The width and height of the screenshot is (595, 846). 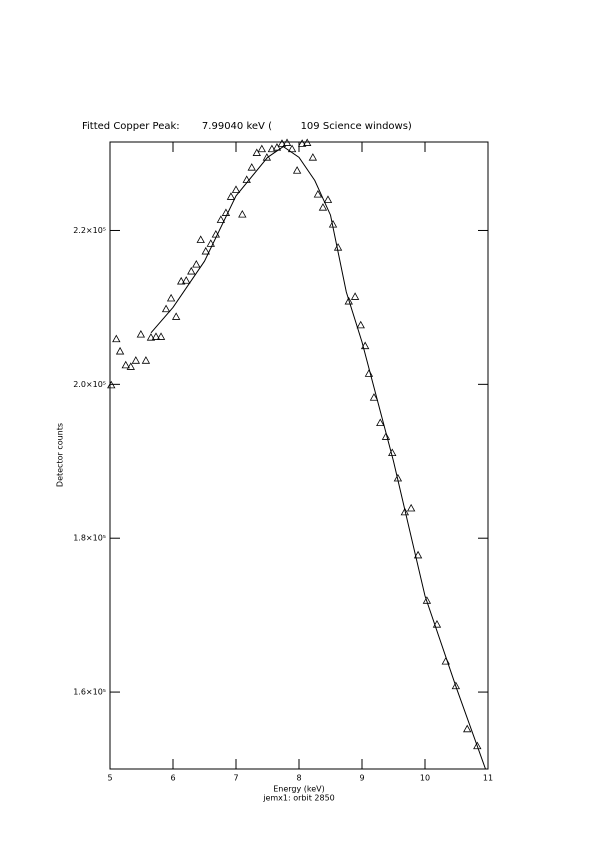 I want to click on x-tick-label: 11, so click(x=488, y=778).